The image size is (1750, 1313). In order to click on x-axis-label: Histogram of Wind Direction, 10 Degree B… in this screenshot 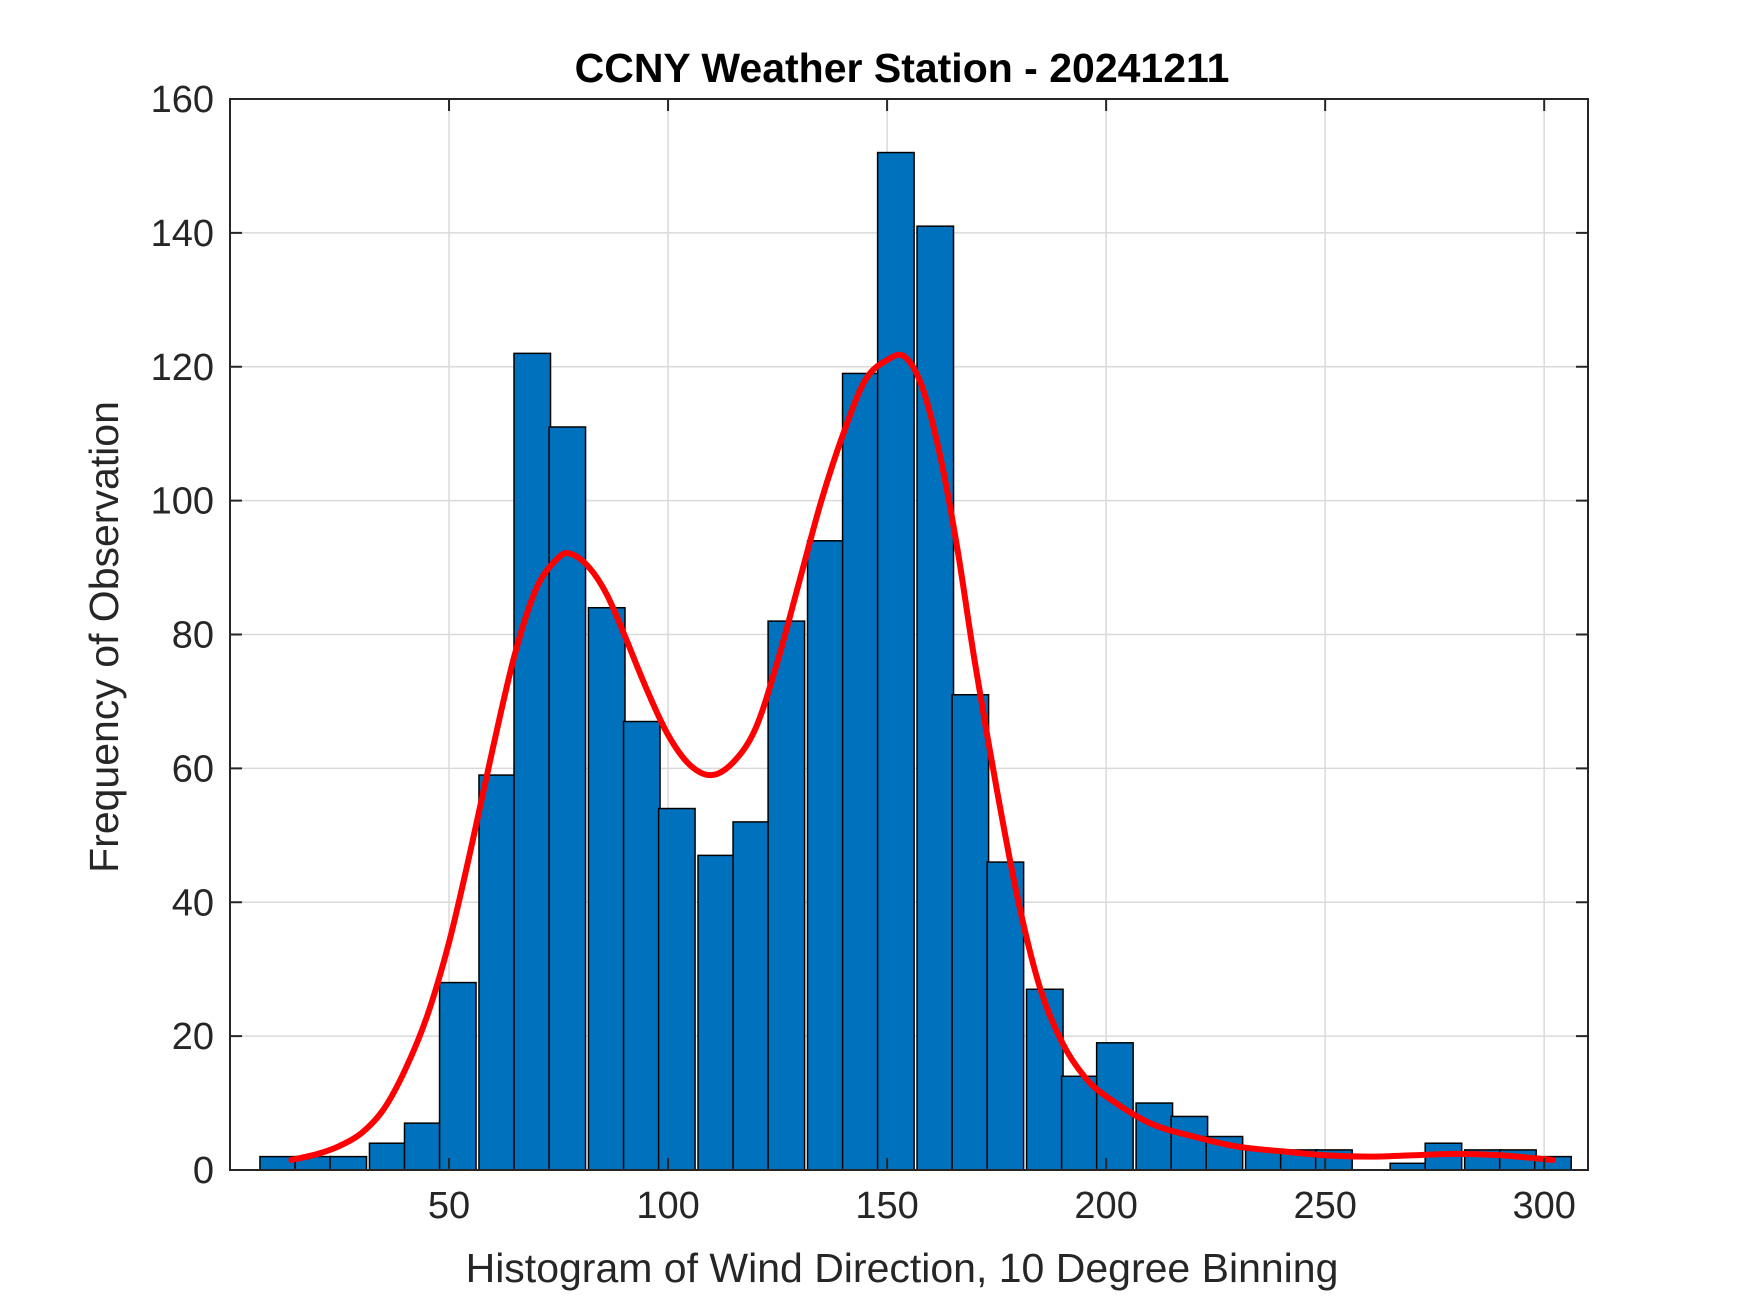, I will do `click(902, 1268)`.